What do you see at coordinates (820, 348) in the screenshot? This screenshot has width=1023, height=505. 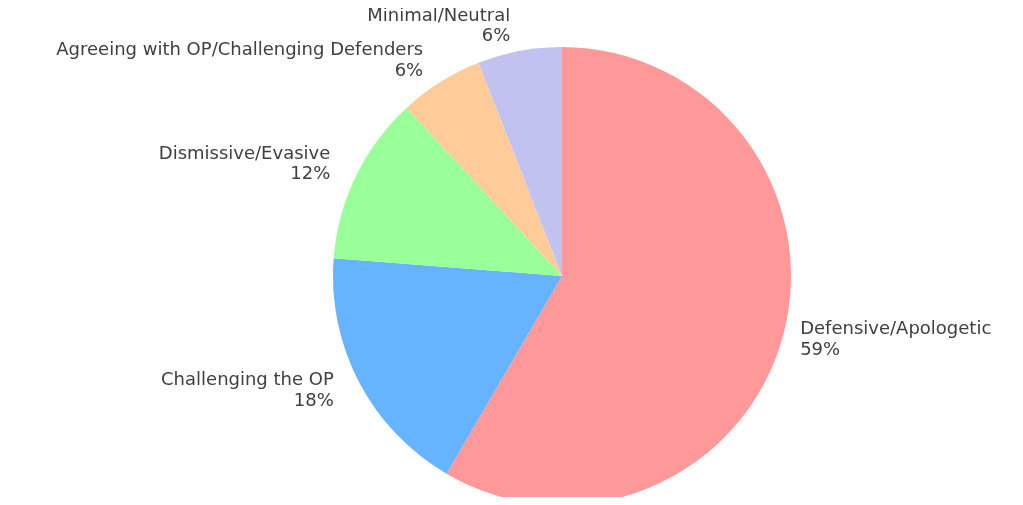 I see `data-label: 59%` at bounding box center [820, 348].